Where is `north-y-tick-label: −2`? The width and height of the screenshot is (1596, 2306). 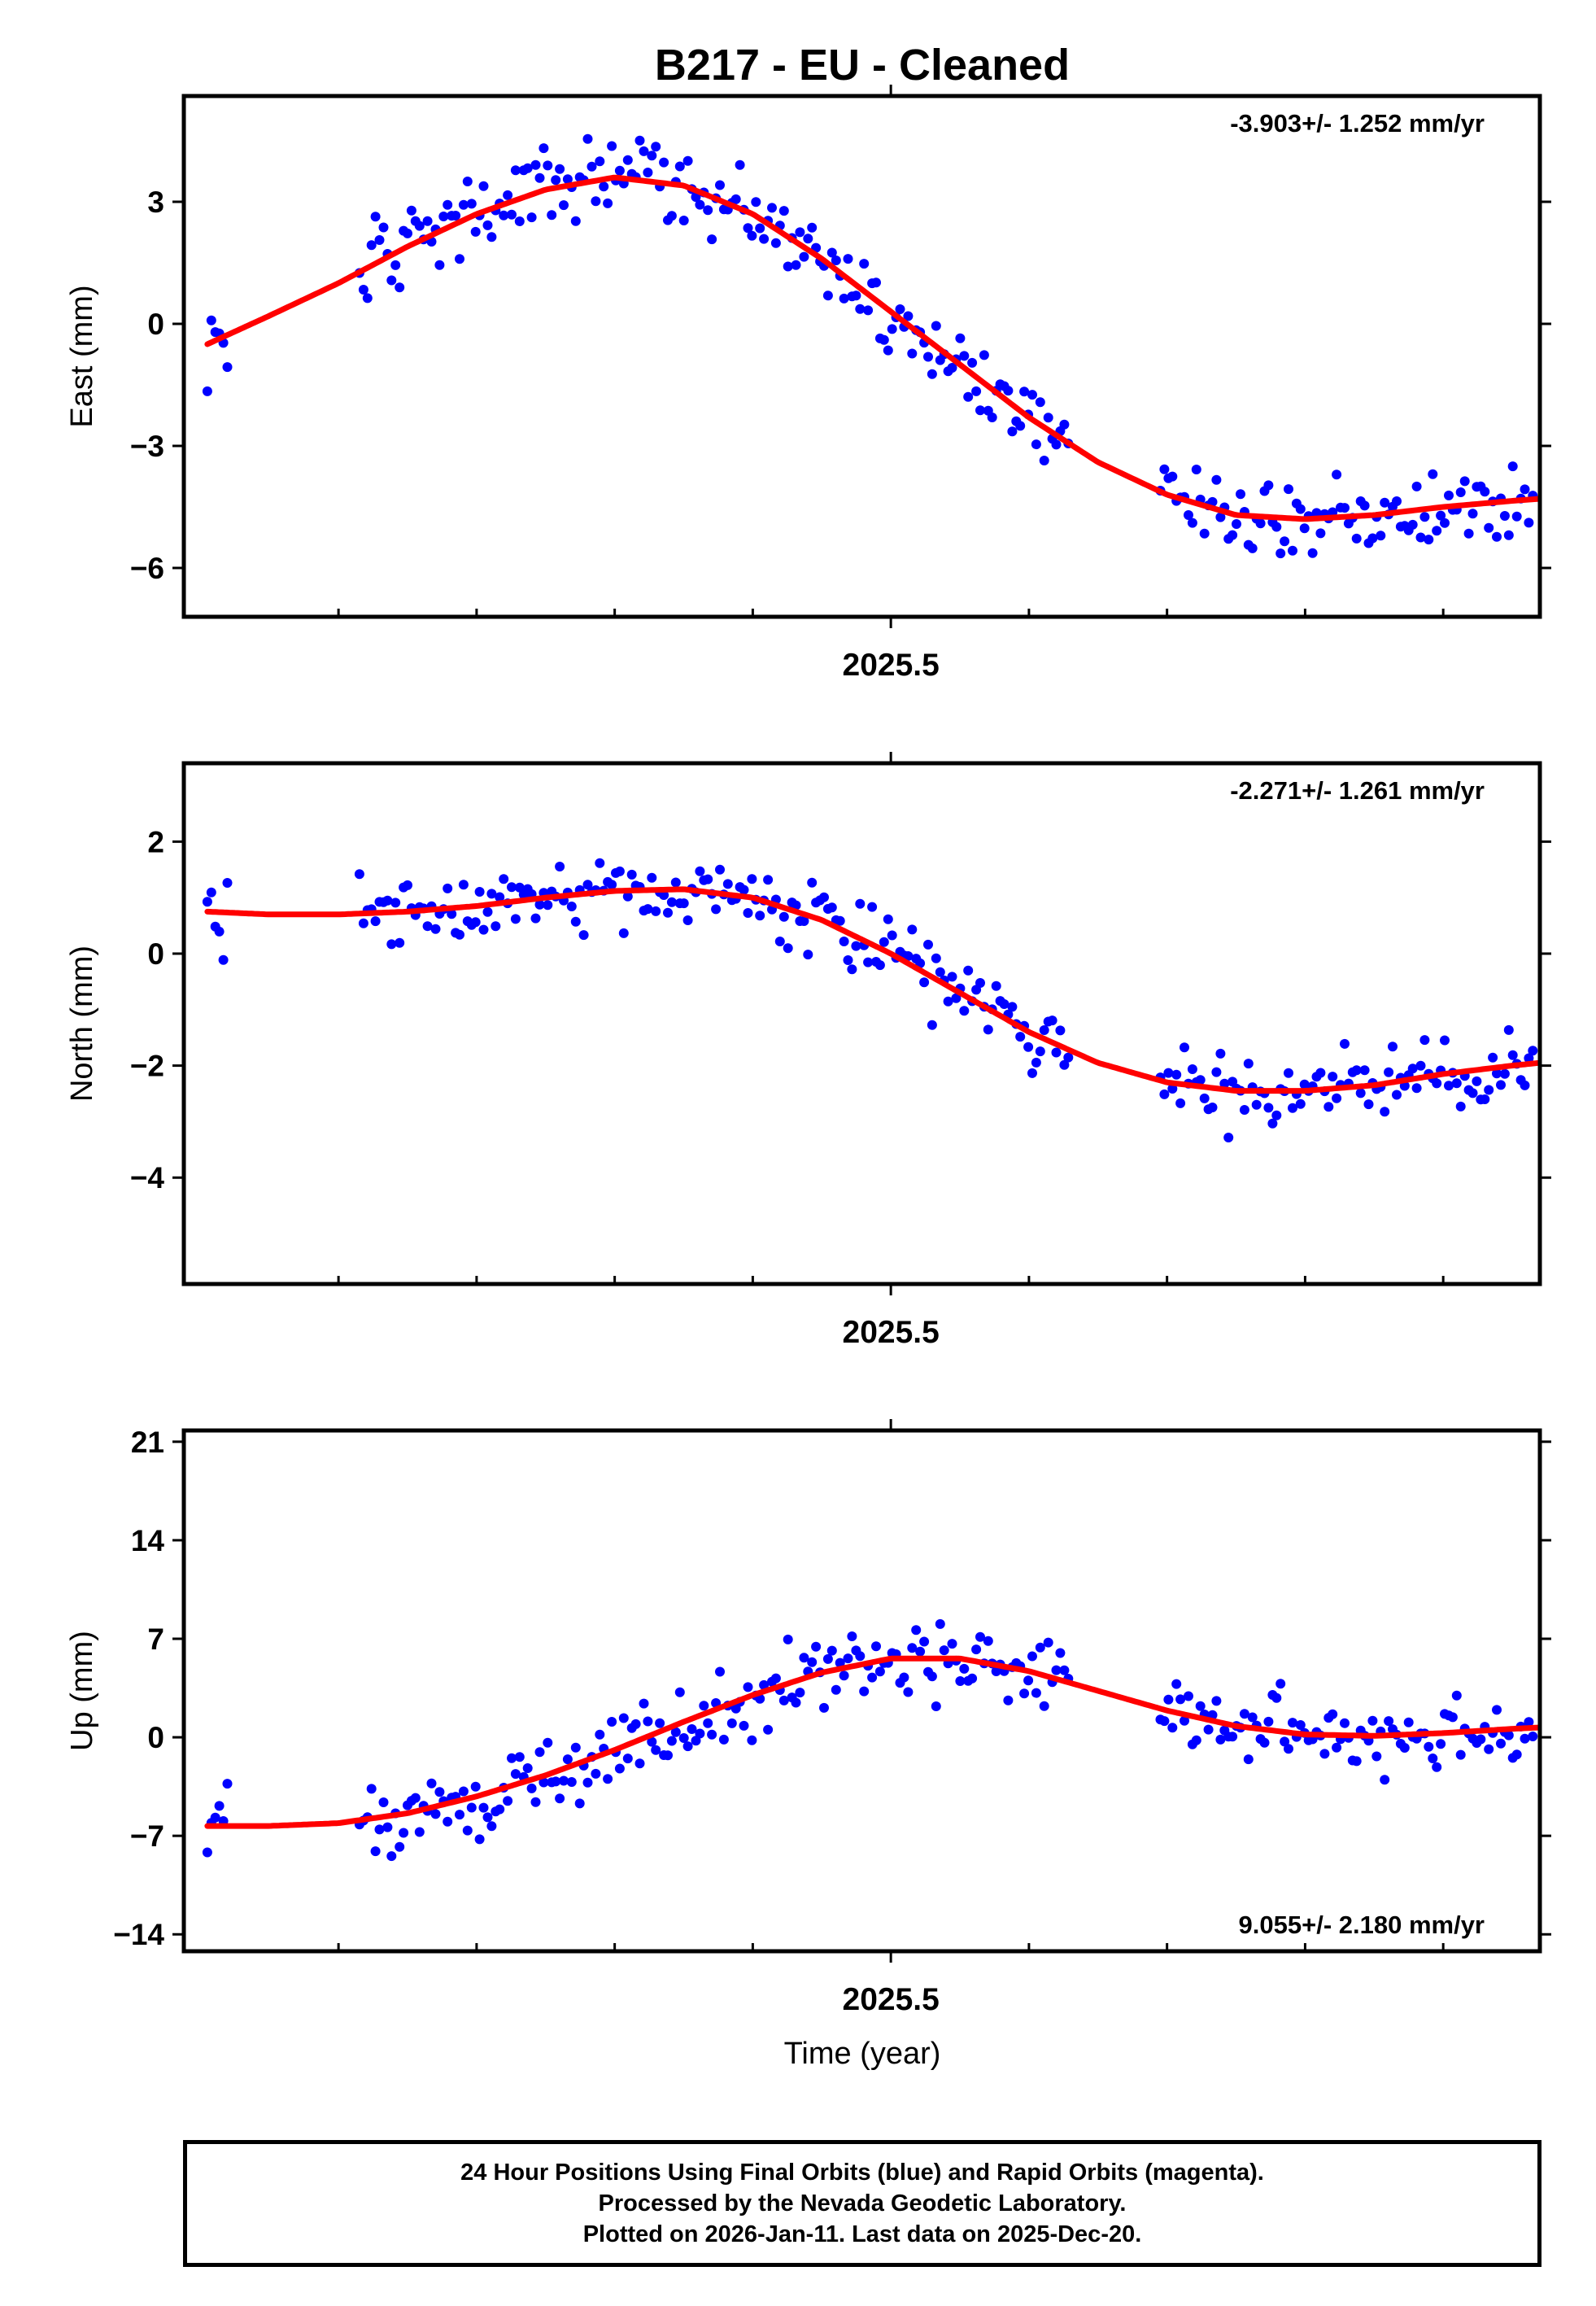 north-y-tick-label: −2 is located at coordinates (147, 1066).